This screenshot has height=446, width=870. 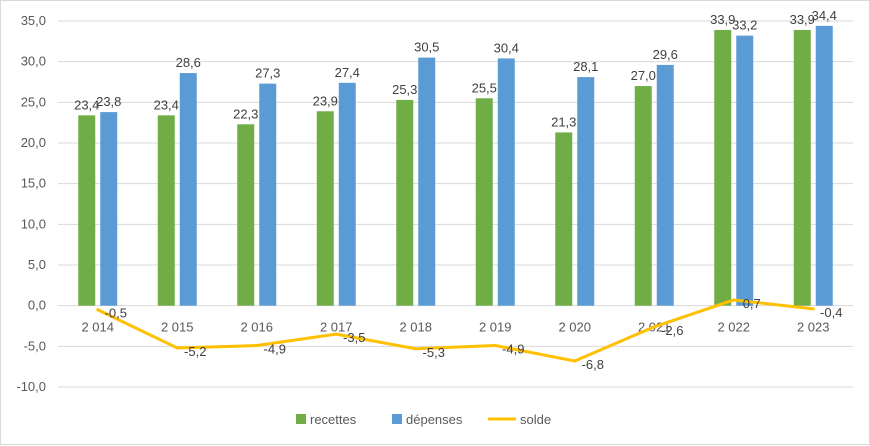 What do you see at coordinates (33, 61) in the screenshot?
I see `y-tick-label: 30,0` at bounding box center [33, 61].